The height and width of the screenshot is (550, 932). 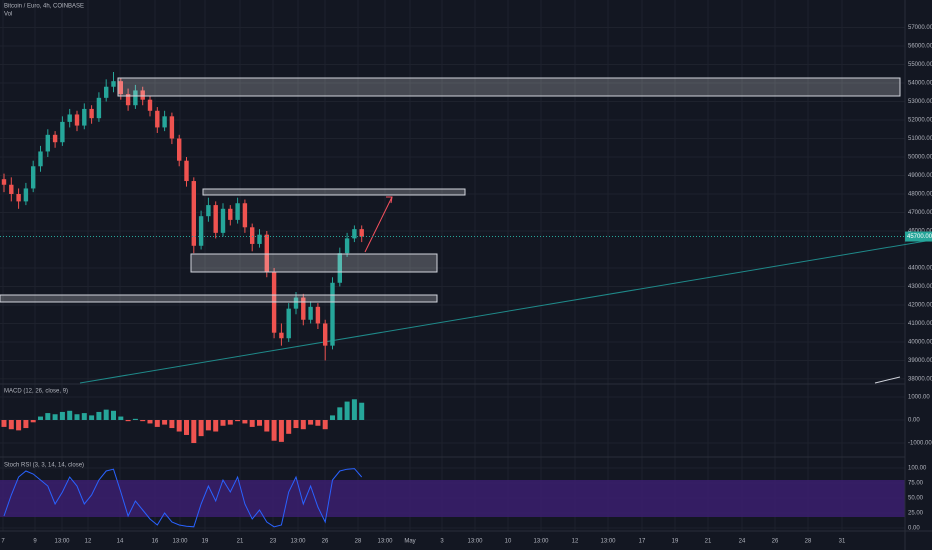 What do you see at coordinates (920, 139) in the screenshot?
I see `price-tick-label: 51000.00` at bounding box center [920, 139].